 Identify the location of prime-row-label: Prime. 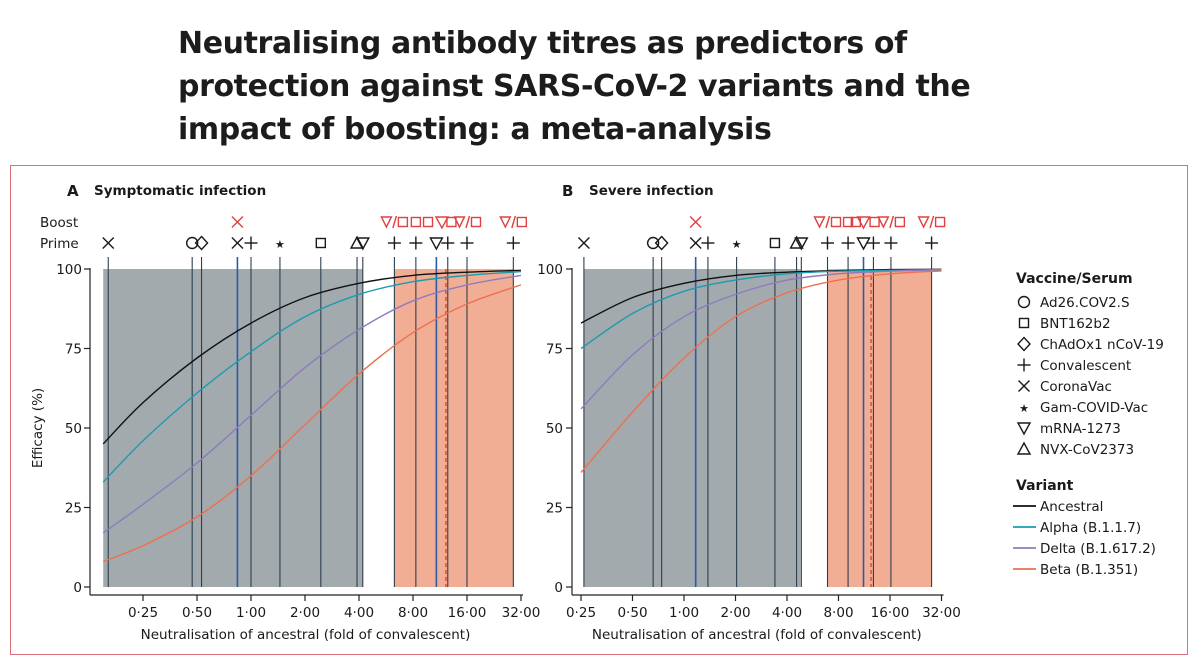
(59, 244).